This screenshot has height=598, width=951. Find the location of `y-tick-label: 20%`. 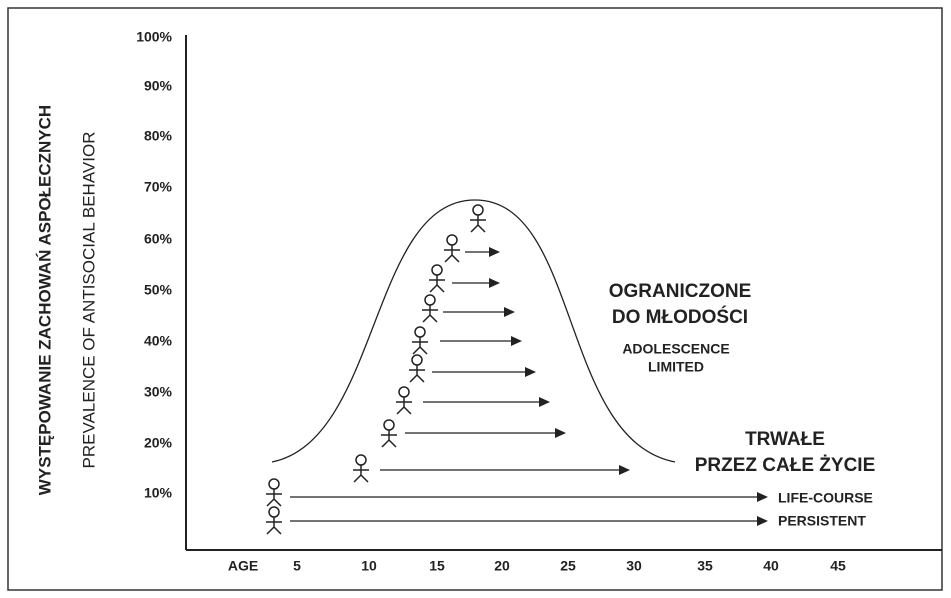

y-tick-label: 20% is located at coordinates (158, 443).